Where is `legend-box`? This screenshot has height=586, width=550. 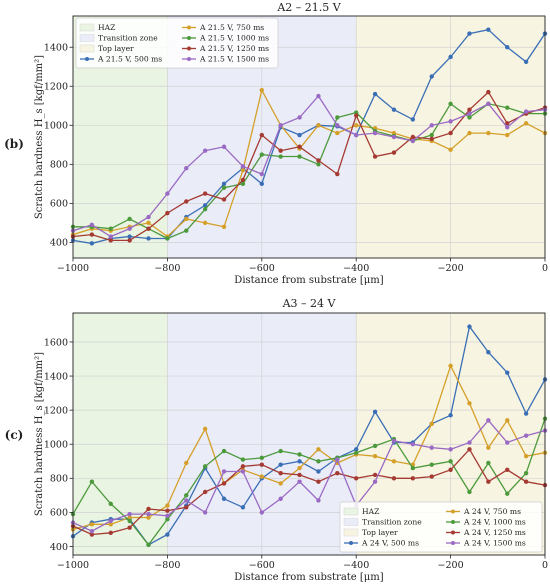 legend-box is located at coordinates (177, 43).